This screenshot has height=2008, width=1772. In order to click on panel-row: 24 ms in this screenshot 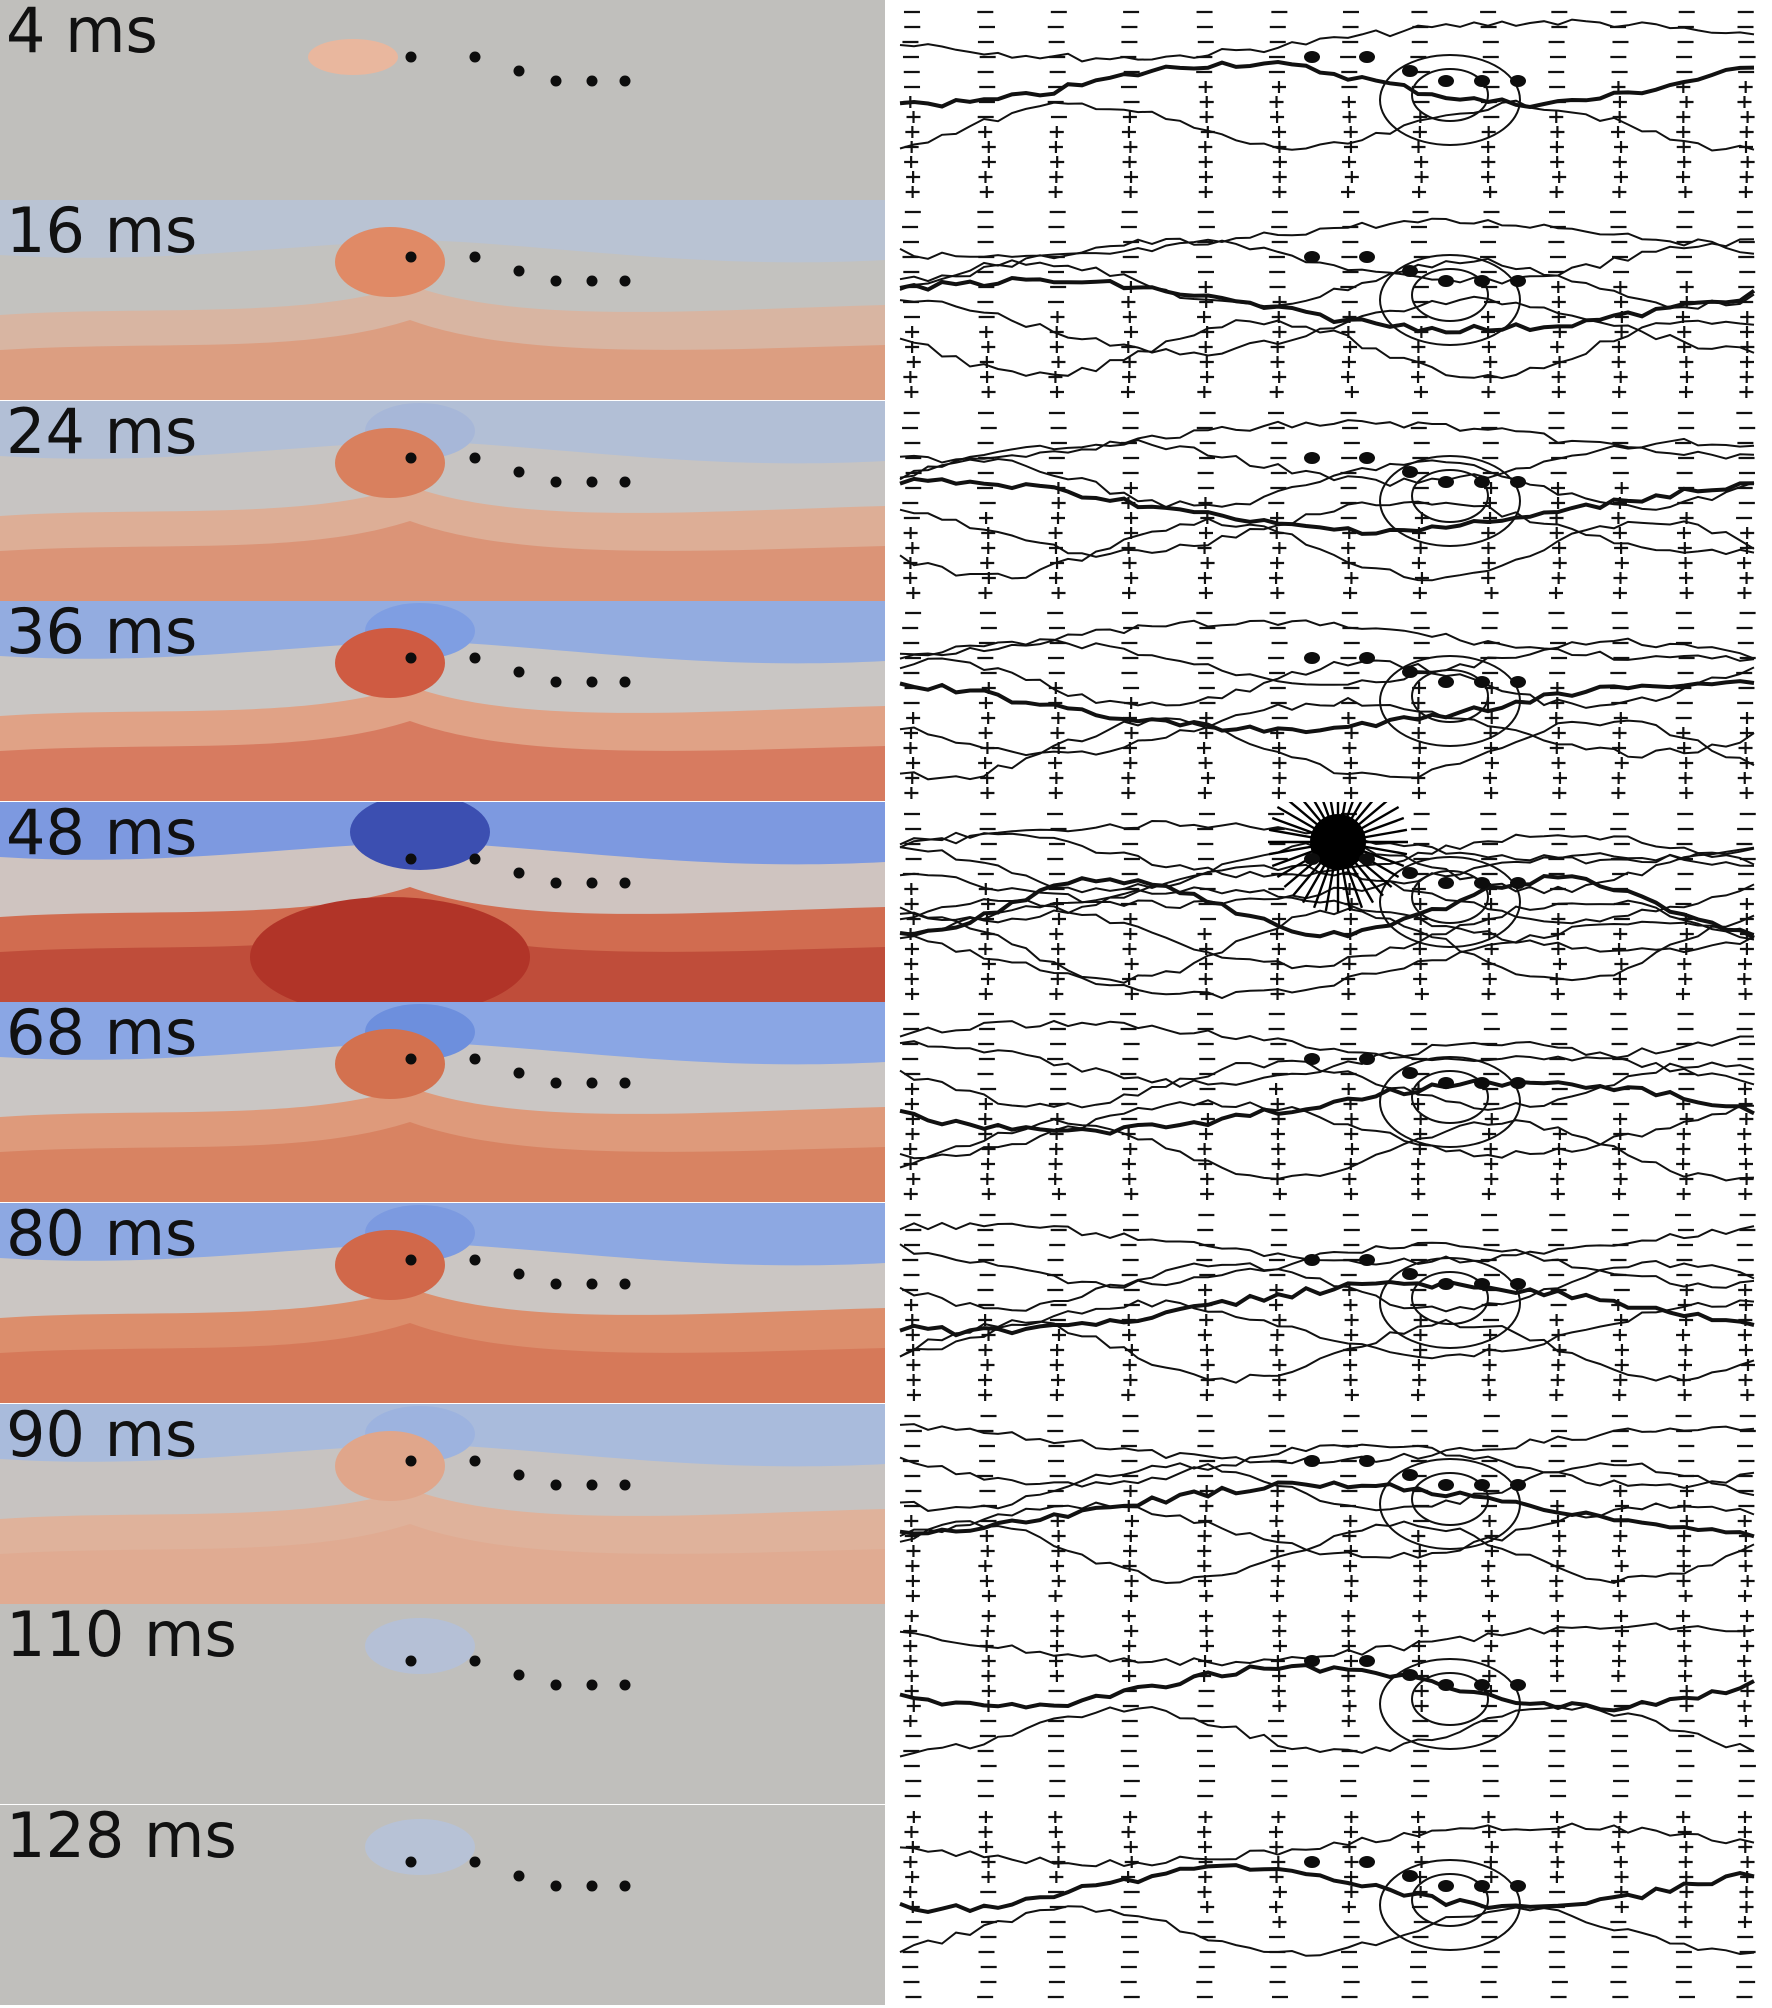, I will do `click(886, 501)`.